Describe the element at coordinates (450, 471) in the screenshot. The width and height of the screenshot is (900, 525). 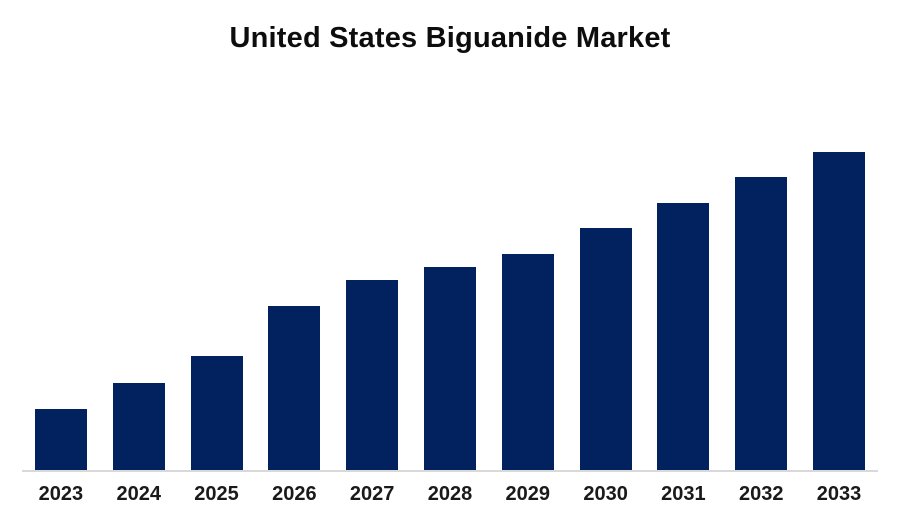
I see `x-axis-line` at that location.